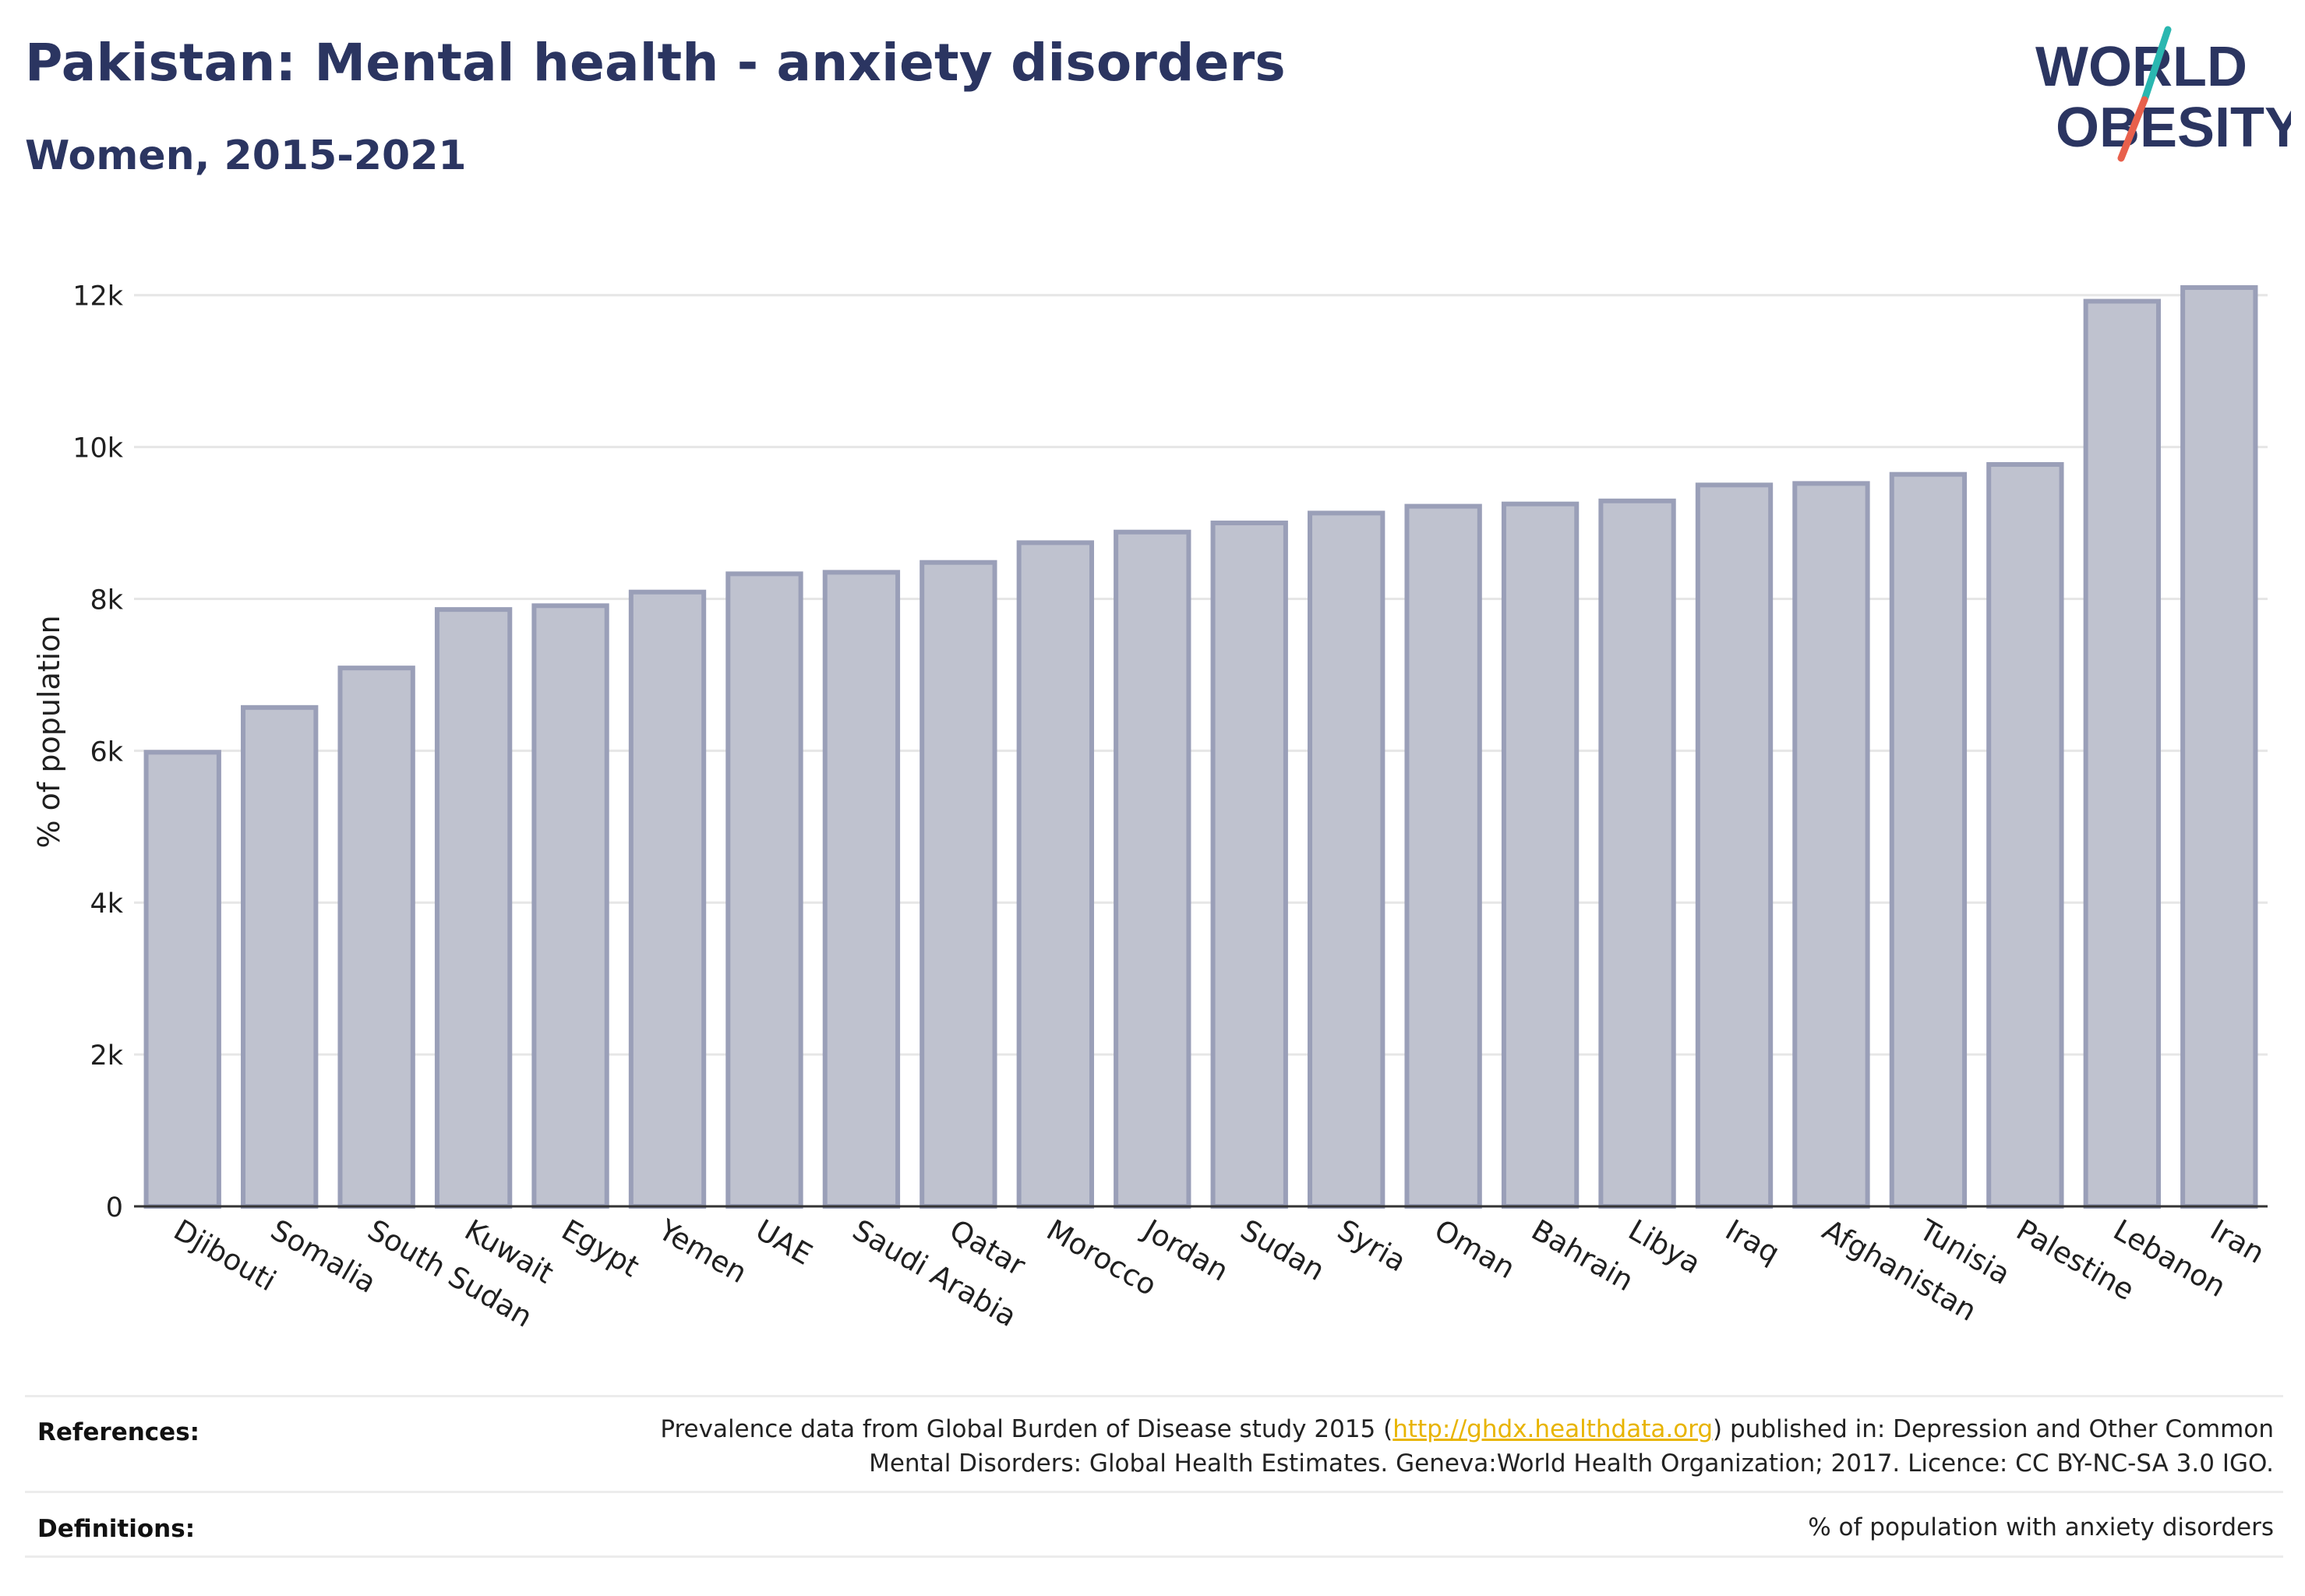 Image resolution: width=2305 pixels, height=1596 pixels. Describe the element at coordinates (106, 904) in the screenshot. I see `y-tick-label: 4k` at that location.